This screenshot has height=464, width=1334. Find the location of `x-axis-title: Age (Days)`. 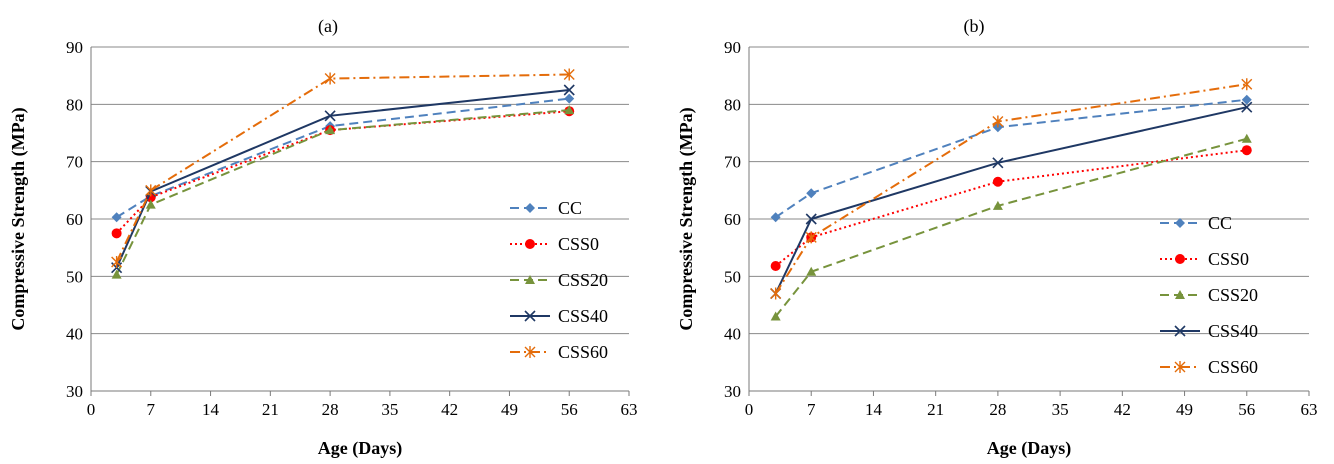

x-axis-title: Age (Days) is located at coordinates (360, 448).